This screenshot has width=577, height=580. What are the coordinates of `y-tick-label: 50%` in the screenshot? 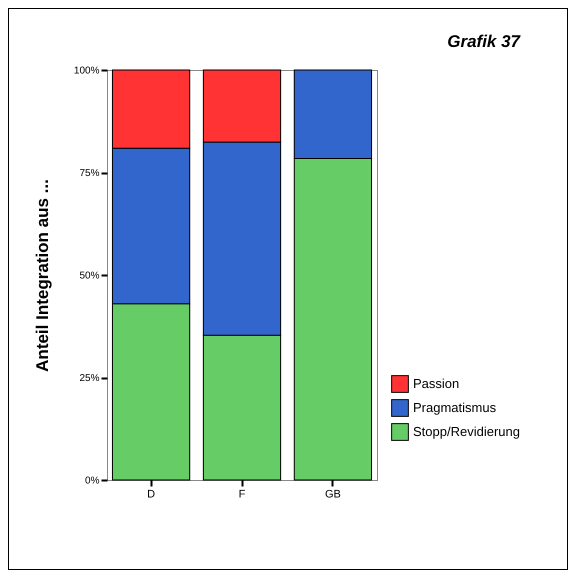 It's located at (89, 276).